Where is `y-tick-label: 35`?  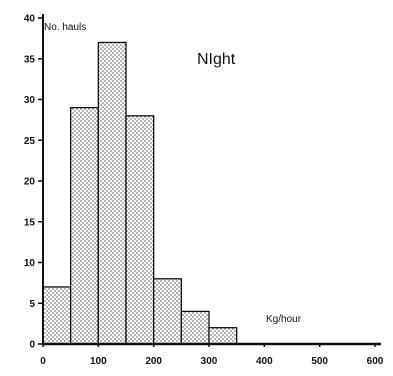
y-tick-label: 35 is located at coordinates (30, 59).